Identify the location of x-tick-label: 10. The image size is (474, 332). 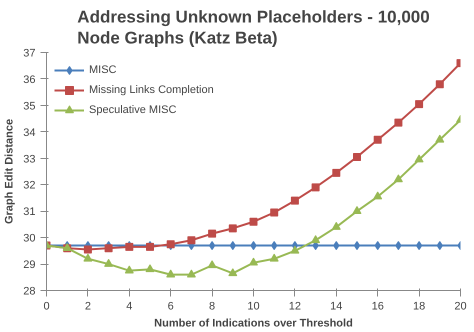
(253, 306).